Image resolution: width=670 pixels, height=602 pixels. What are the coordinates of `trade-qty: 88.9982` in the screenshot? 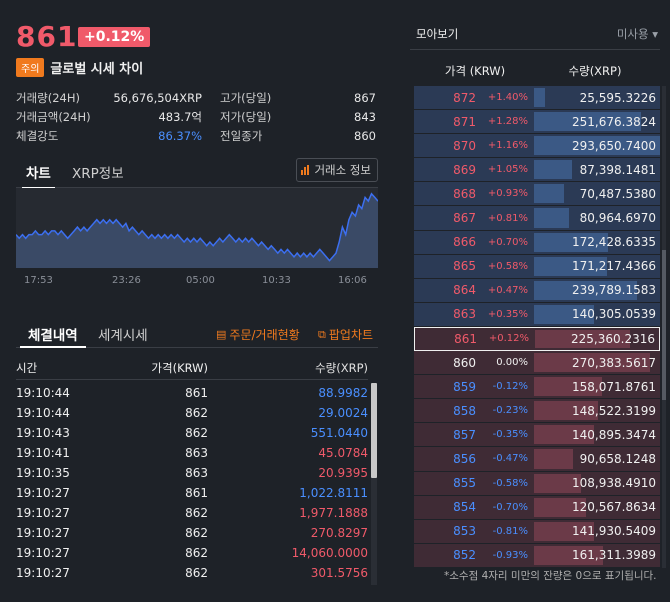 It's located at (343, 393).